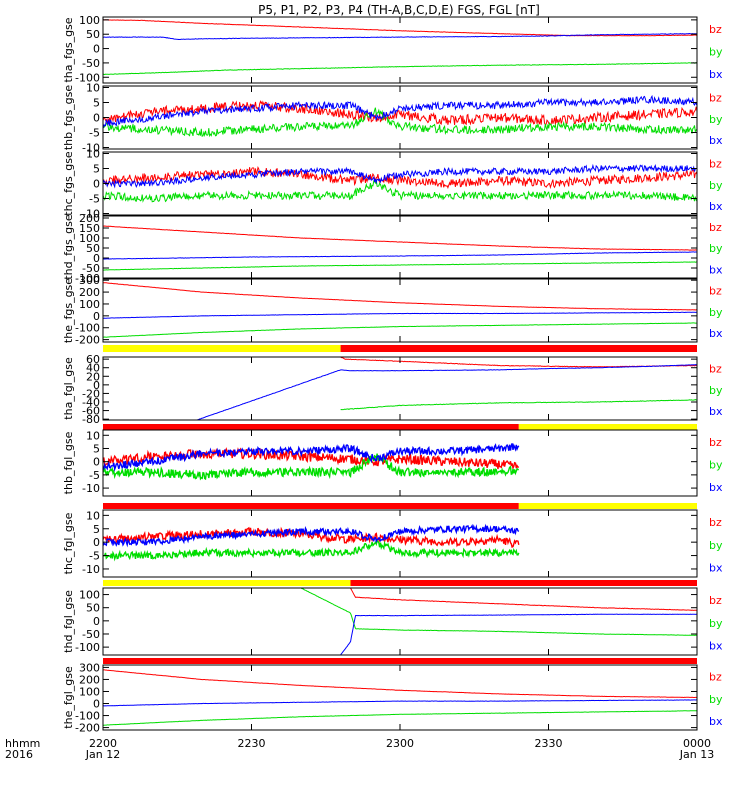 The height and width of the screenshot is (800, 750). I want to click on y-tick-label: 200, so click(89, 218).